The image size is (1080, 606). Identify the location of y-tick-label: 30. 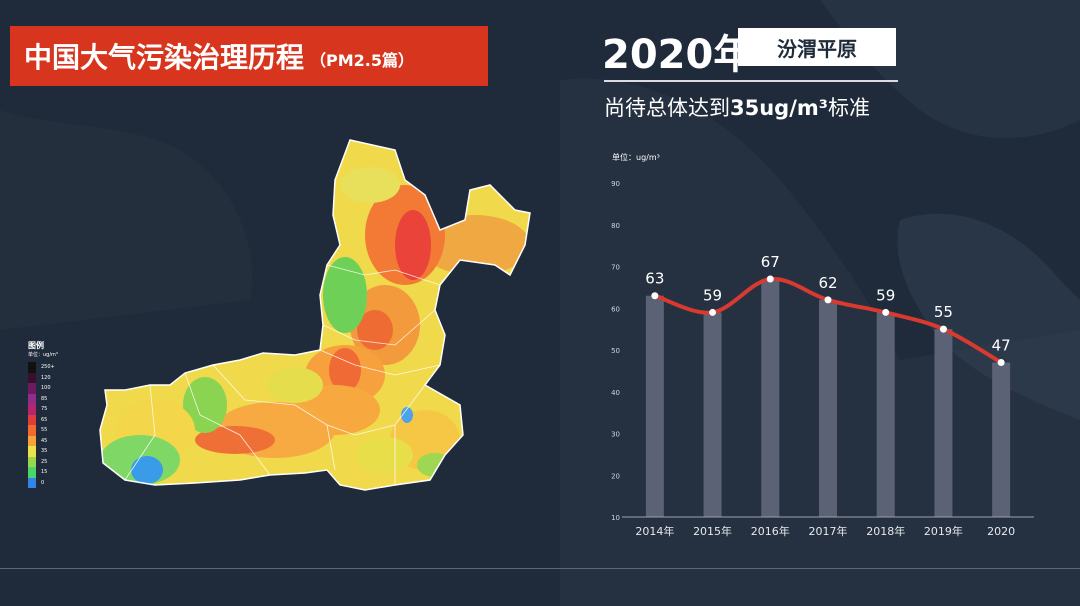
(615, 435).